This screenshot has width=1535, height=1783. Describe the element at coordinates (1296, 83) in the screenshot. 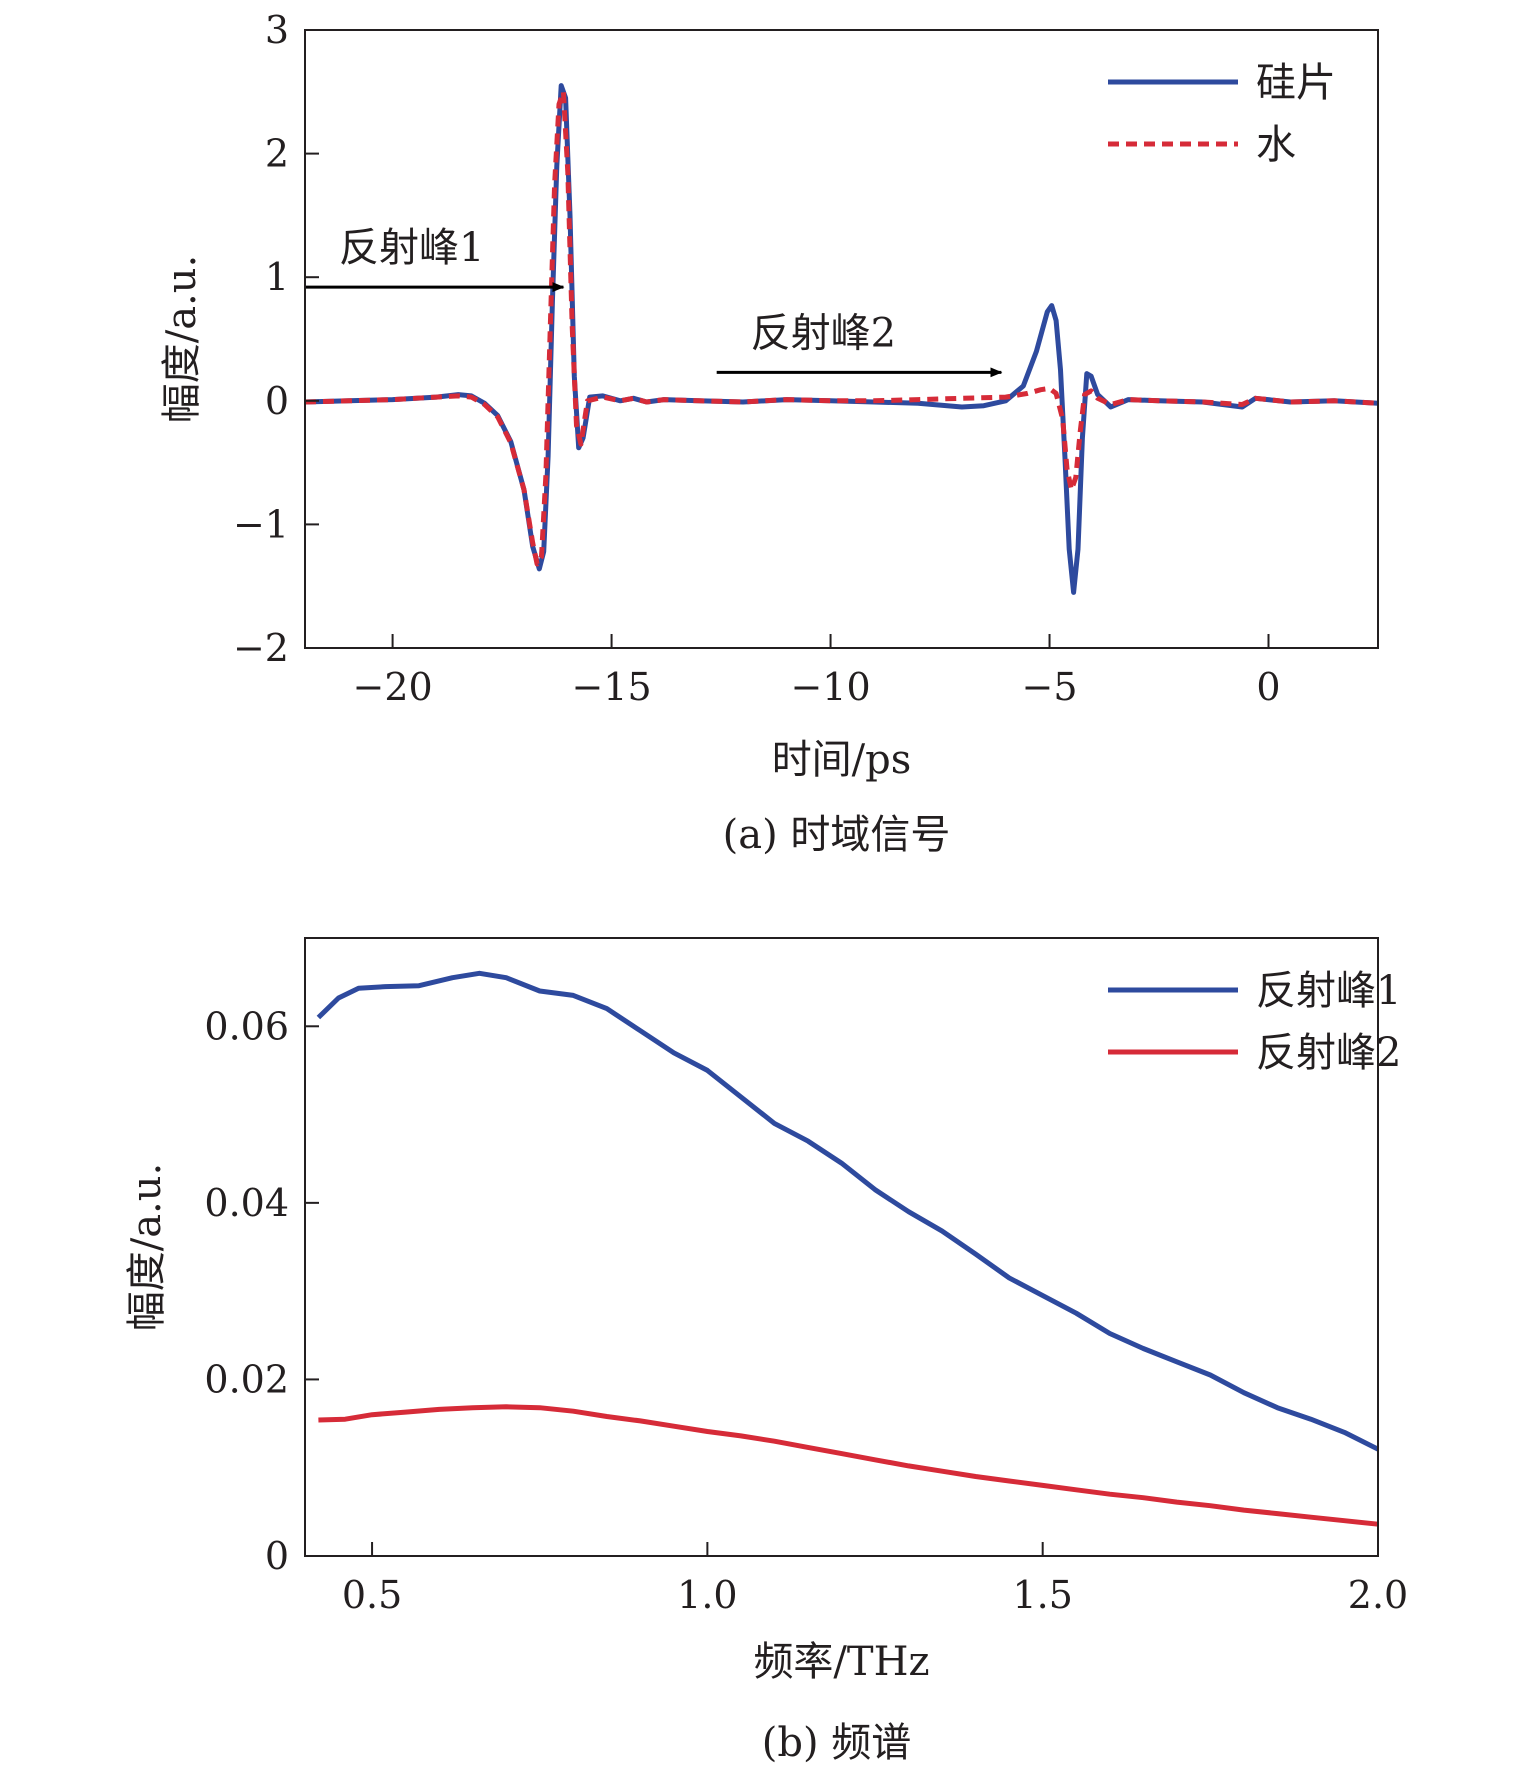

I see `legend-label: 硅片` at that location.